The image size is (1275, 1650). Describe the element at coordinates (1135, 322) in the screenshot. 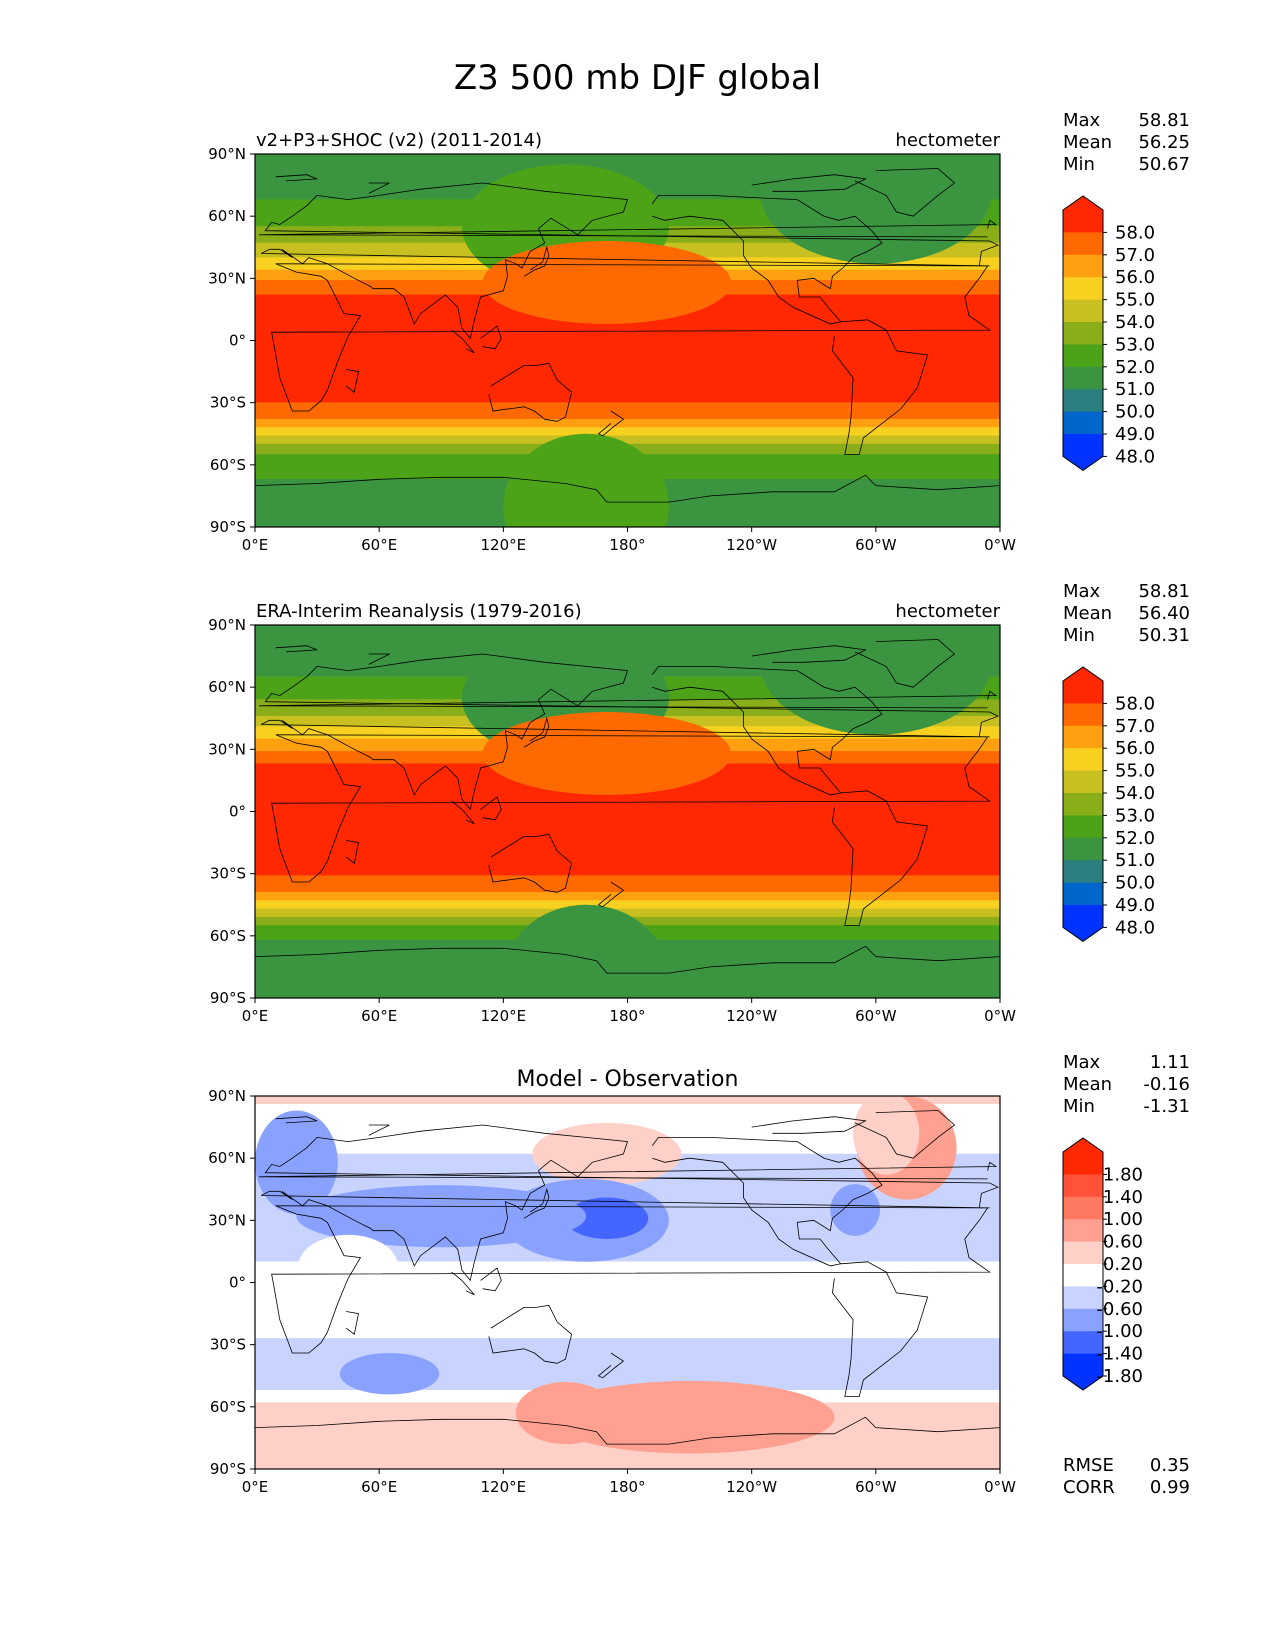

I see `colorbar-label: 54.0` at that location.